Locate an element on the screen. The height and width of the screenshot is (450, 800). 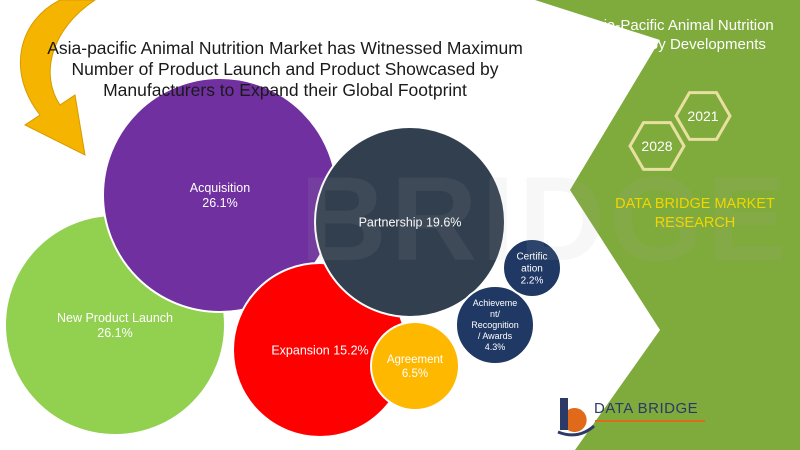
bubble-label: / Awards is located at coordinates (495, 336).